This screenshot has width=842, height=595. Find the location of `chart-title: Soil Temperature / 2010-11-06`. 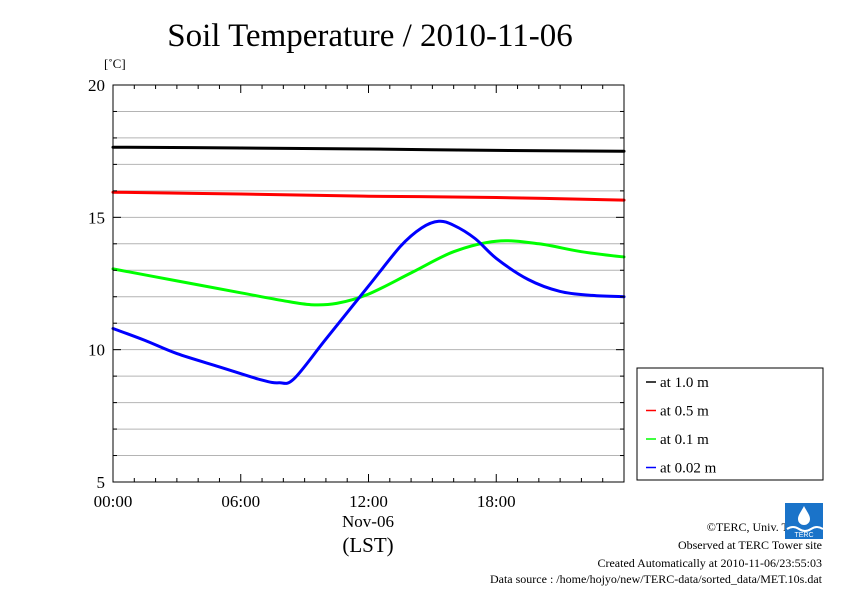

chart-title: Soil Temperature / 2010-11-06 is located at coordinates (370, 36).